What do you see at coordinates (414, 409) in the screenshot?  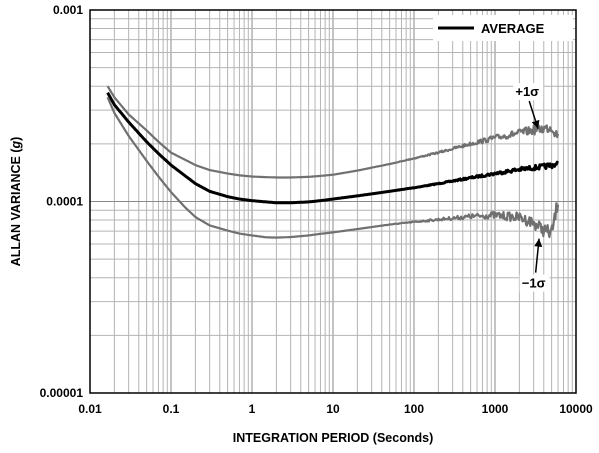 I see `x-tick-label: 100` at bounding box center [414, 409].